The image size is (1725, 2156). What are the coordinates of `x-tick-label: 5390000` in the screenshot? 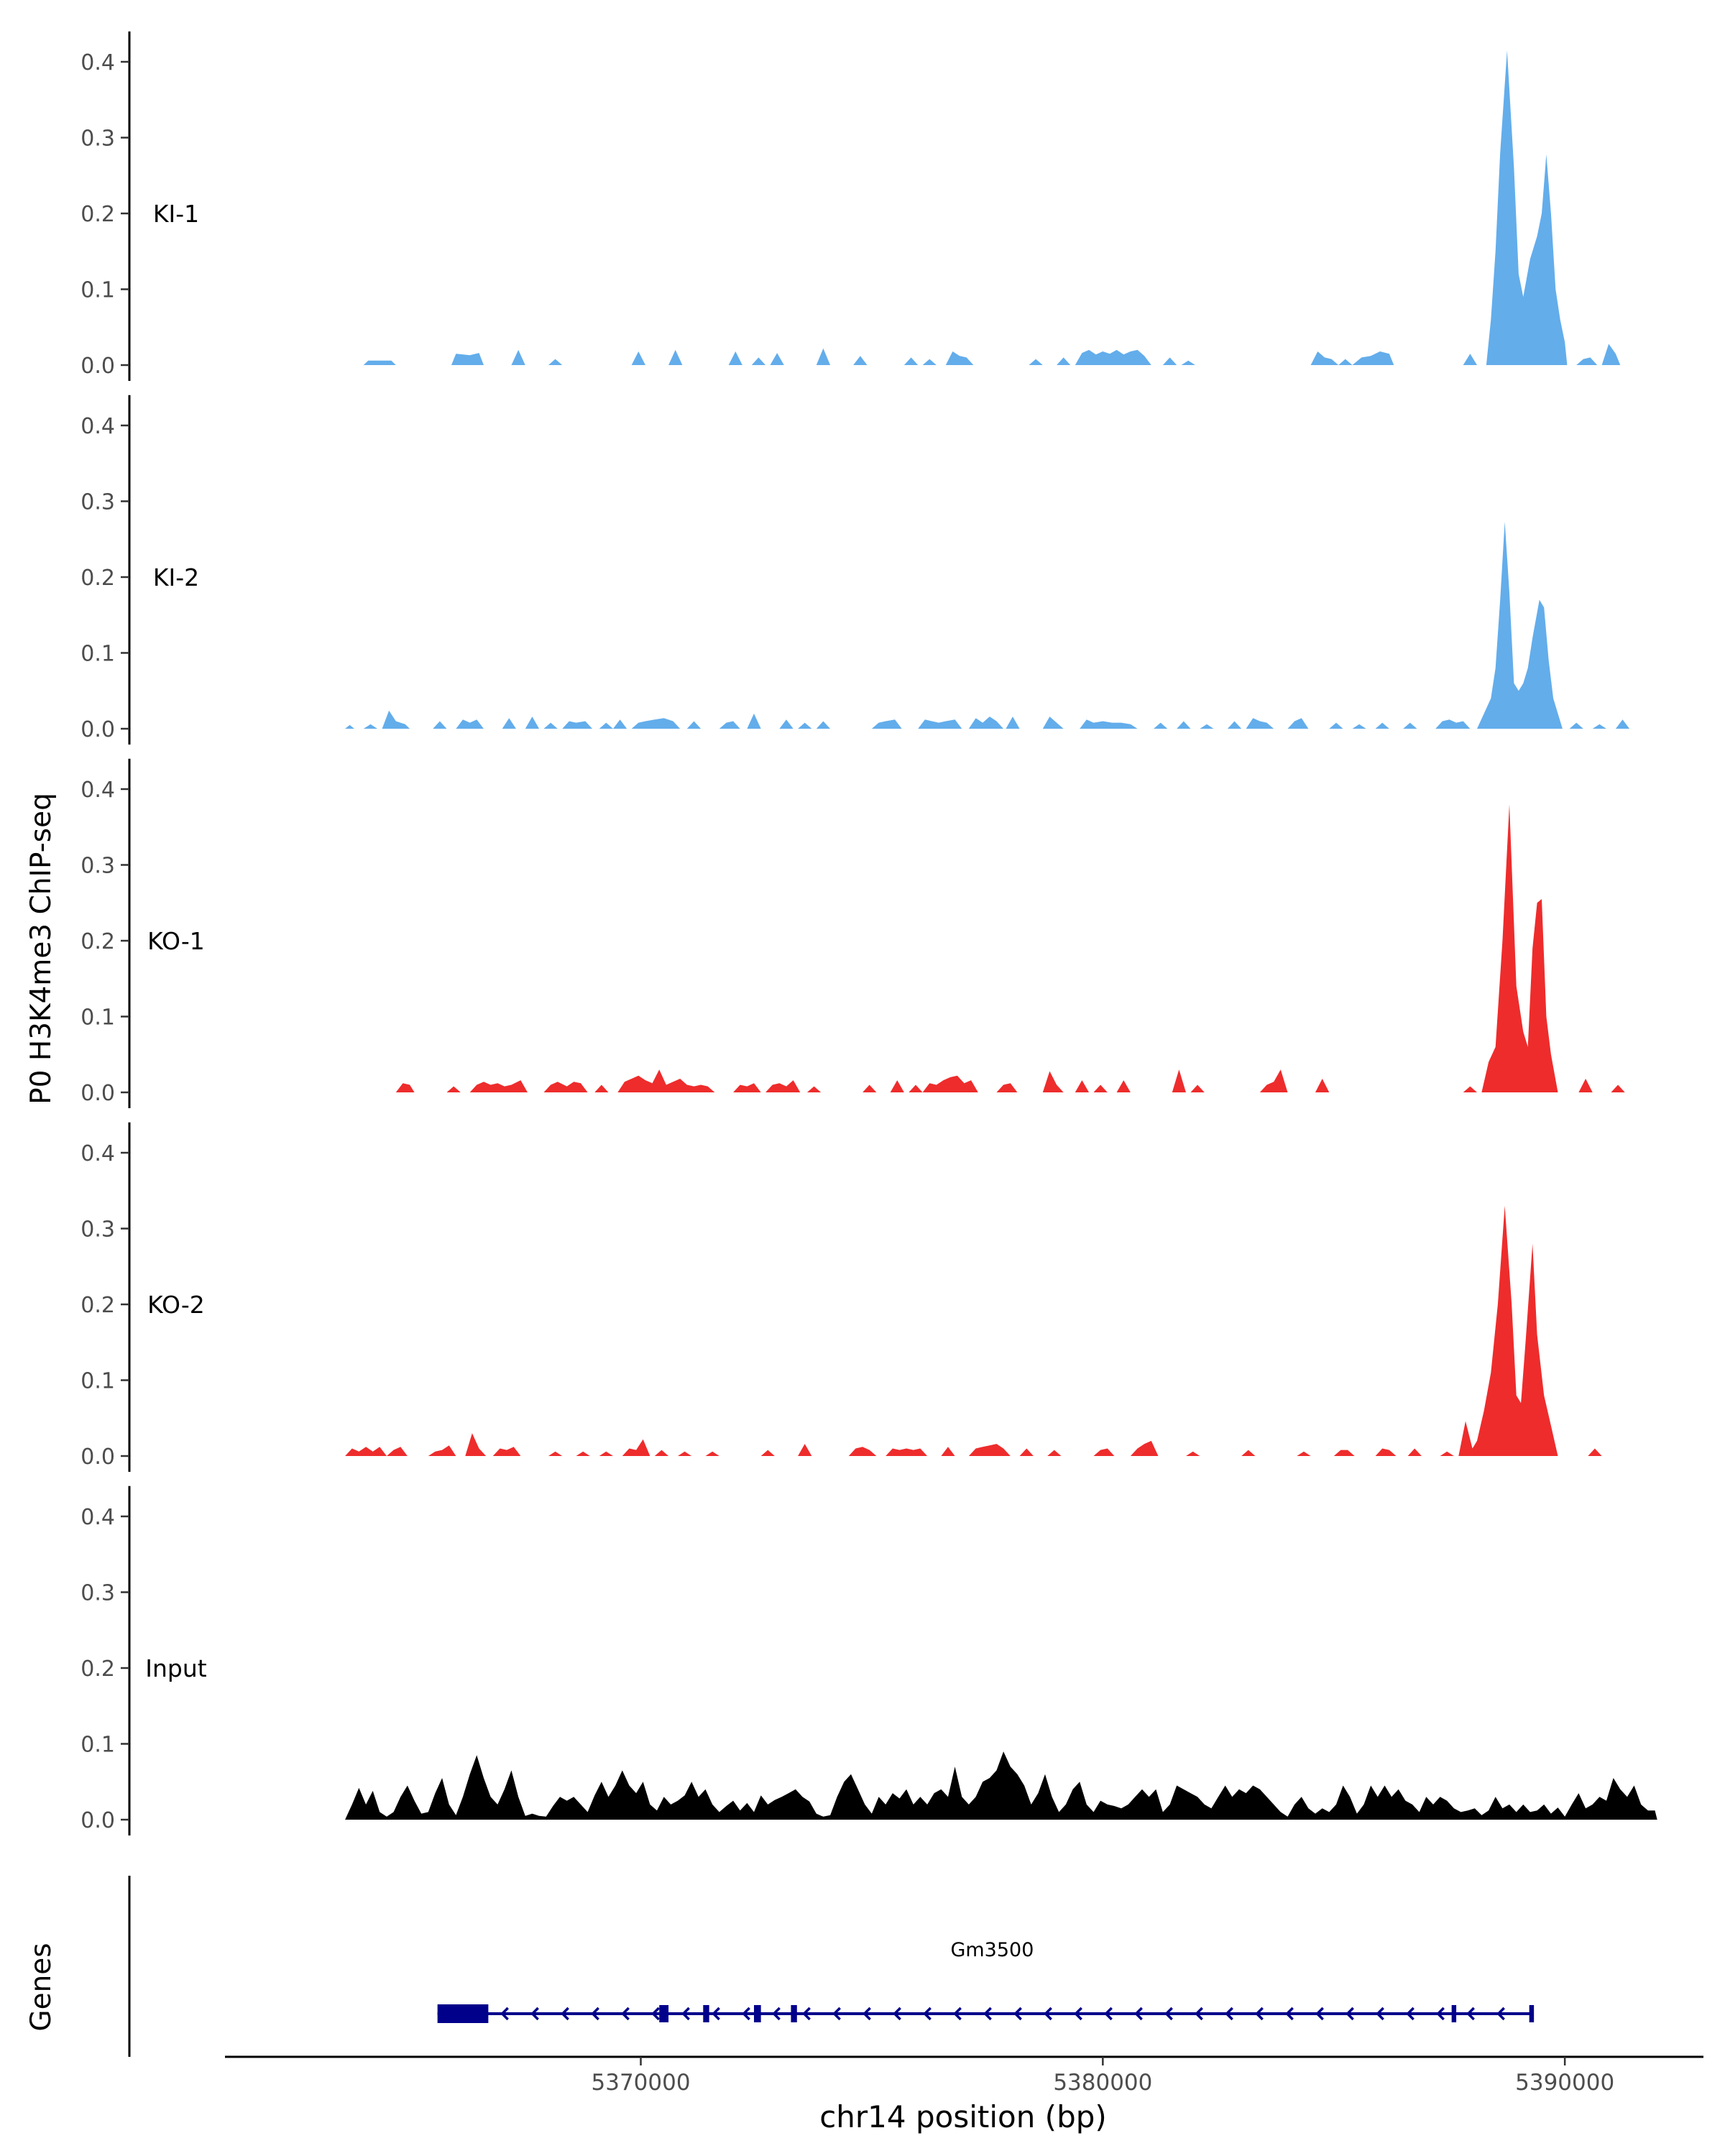 It's located at (1564, 2083).